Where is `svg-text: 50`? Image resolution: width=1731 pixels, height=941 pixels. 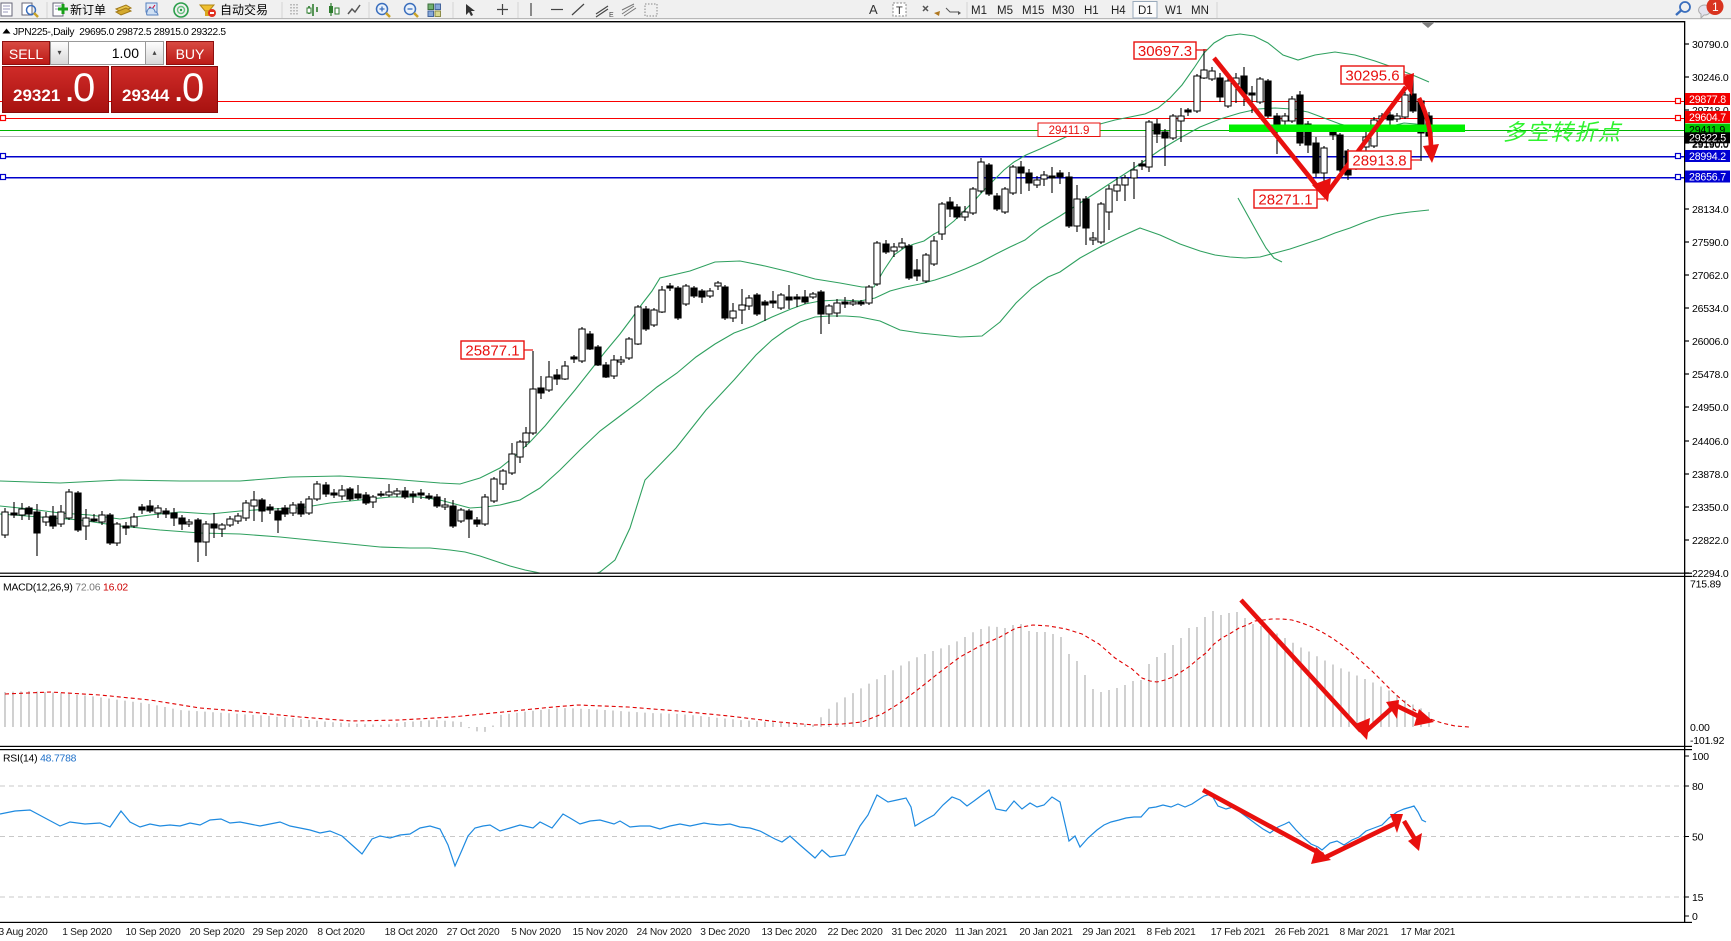
svg-text: 50 is located at coordinates (1698, 838).